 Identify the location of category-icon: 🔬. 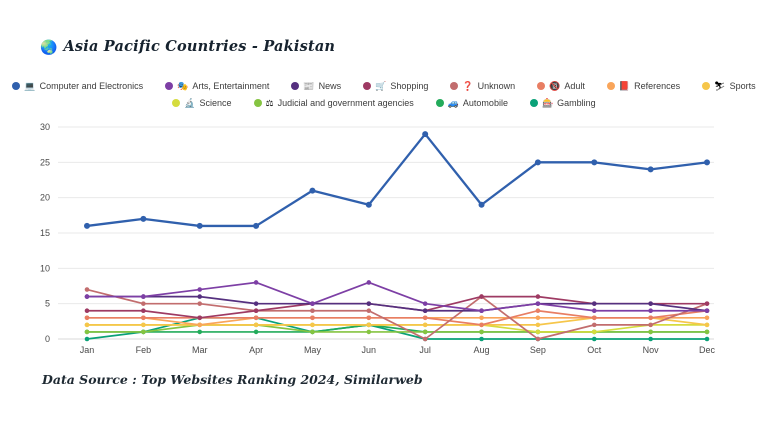
(190, 102).